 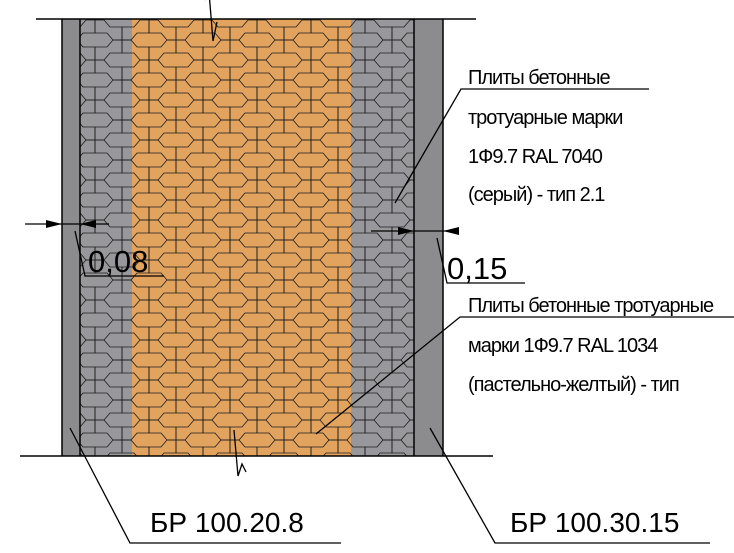 What do you see at coordinates (594, 522) in the screenshot?
I see `right-curb-label: БР 100.30.15` at bounding box center [594, 522].